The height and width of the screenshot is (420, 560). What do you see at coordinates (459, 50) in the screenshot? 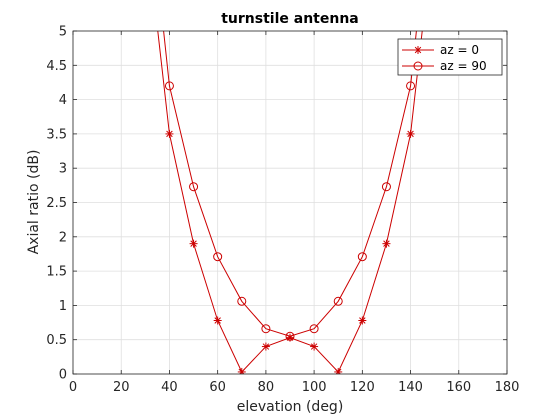
I see `legend-label: az = 0` at bounding box center [459, 50].